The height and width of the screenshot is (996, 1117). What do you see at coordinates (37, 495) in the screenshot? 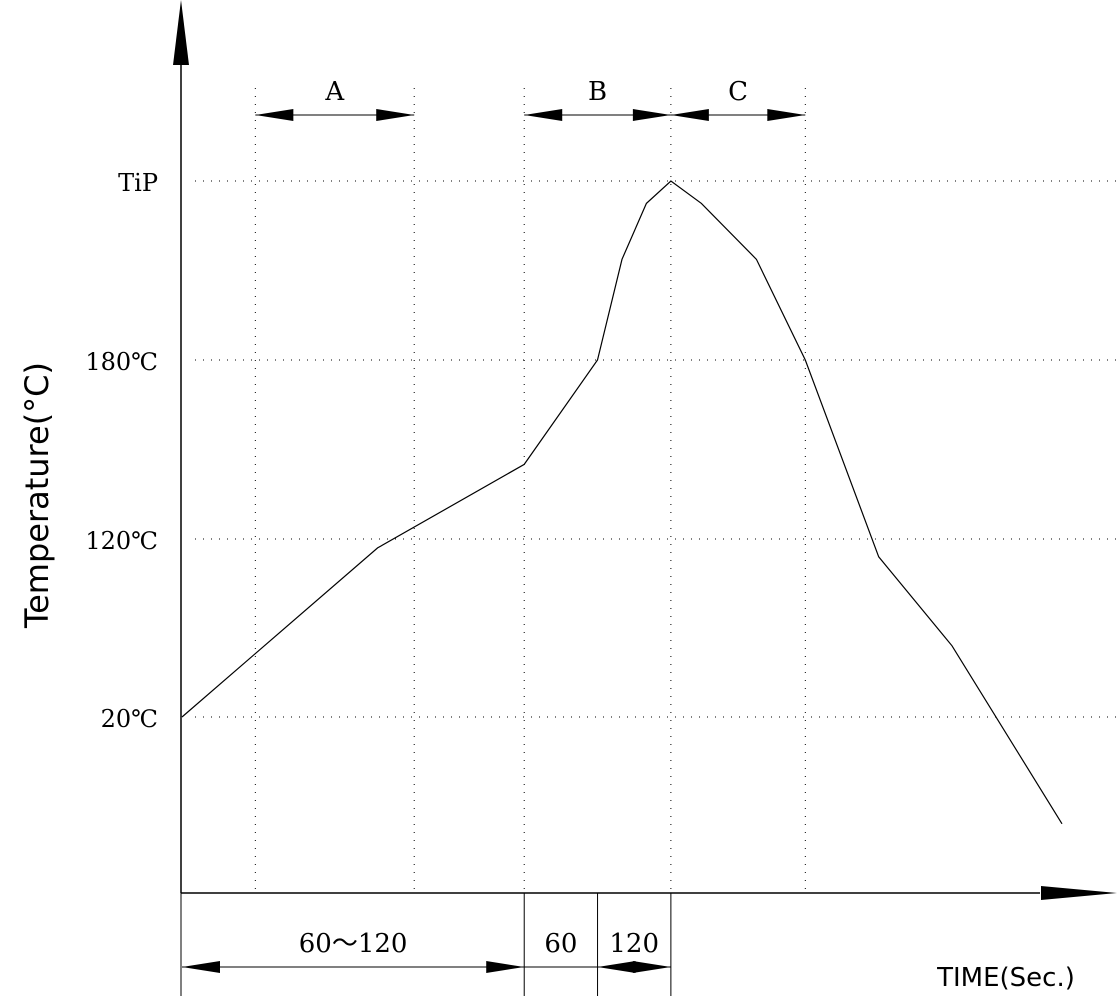
I see `y-axis-label: Temperature(°C)` at bounding box center [37, 495].